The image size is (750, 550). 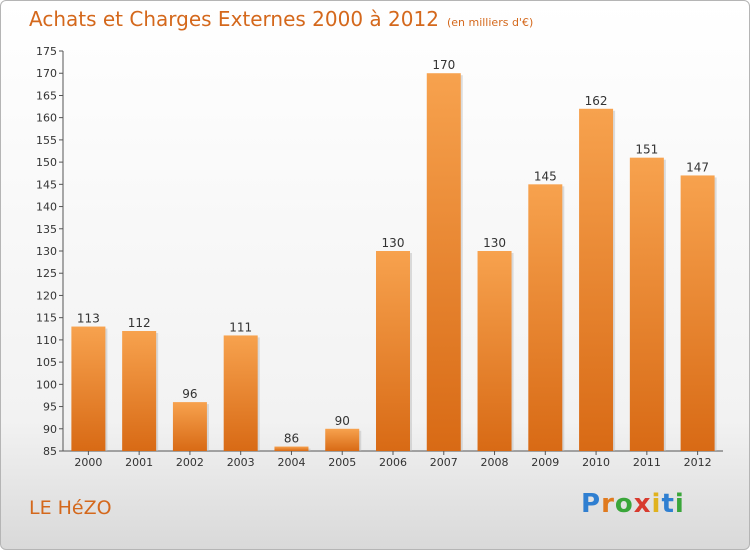 What do you see at coordinates (647, 462) in the screenshot?
I see `x-tick-label: 2011` at bounding box center [647, 462].